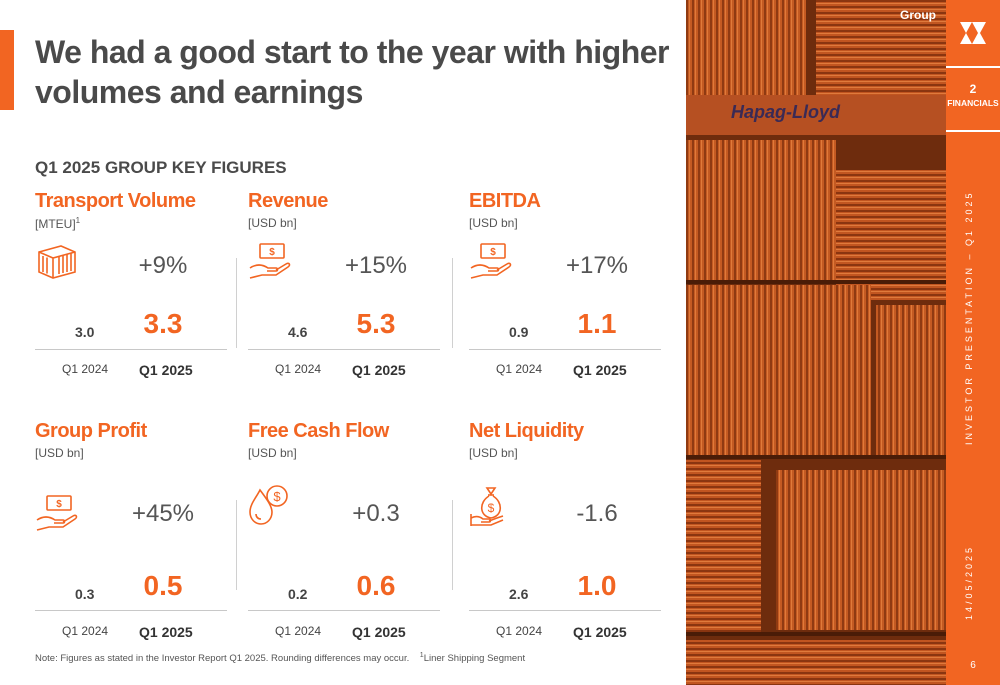  Describe the element at coordinates (597, 265) in the screenshot. I see `kpi-change: +17%` at that location.